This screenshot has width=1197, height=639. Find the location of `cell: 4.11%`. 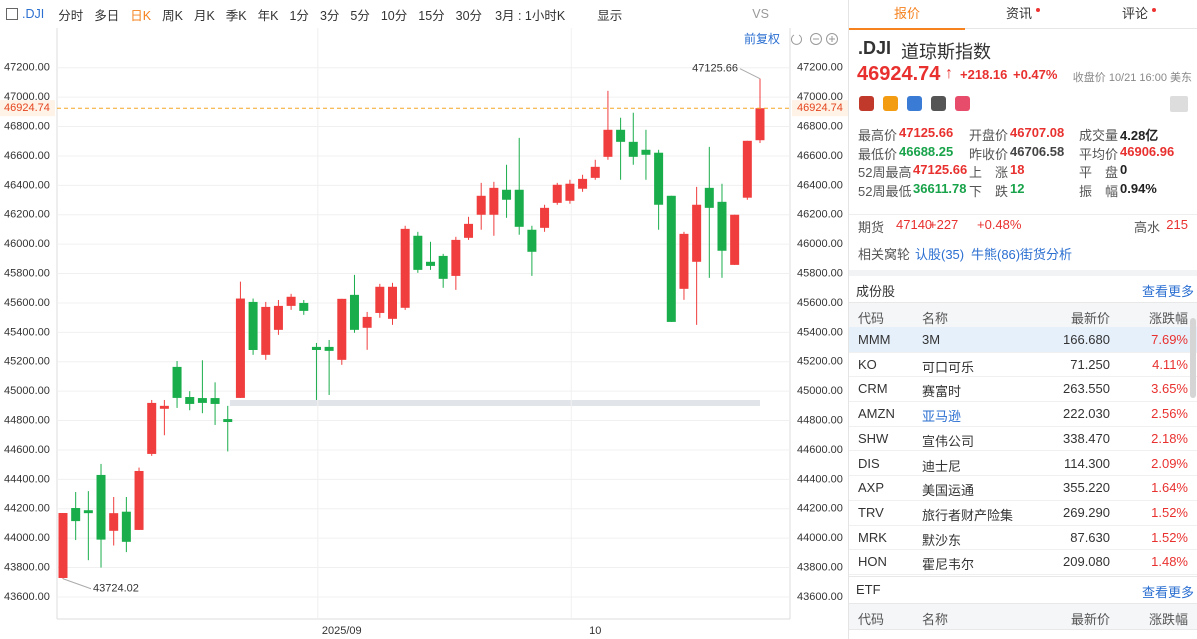

cell: 4.11% is located at coordinates (1170, 364).